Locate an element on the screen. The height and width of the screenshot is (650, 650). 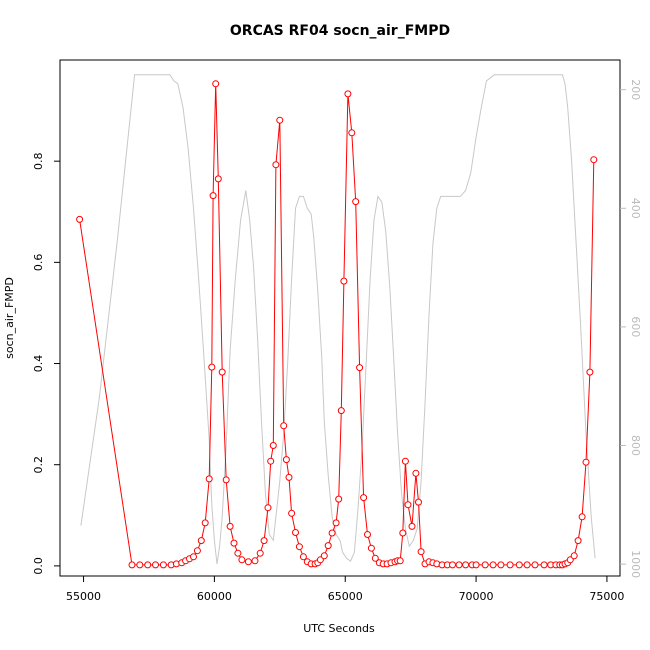
right-y-tick-label: 800 is located at coordinates (635, 445).